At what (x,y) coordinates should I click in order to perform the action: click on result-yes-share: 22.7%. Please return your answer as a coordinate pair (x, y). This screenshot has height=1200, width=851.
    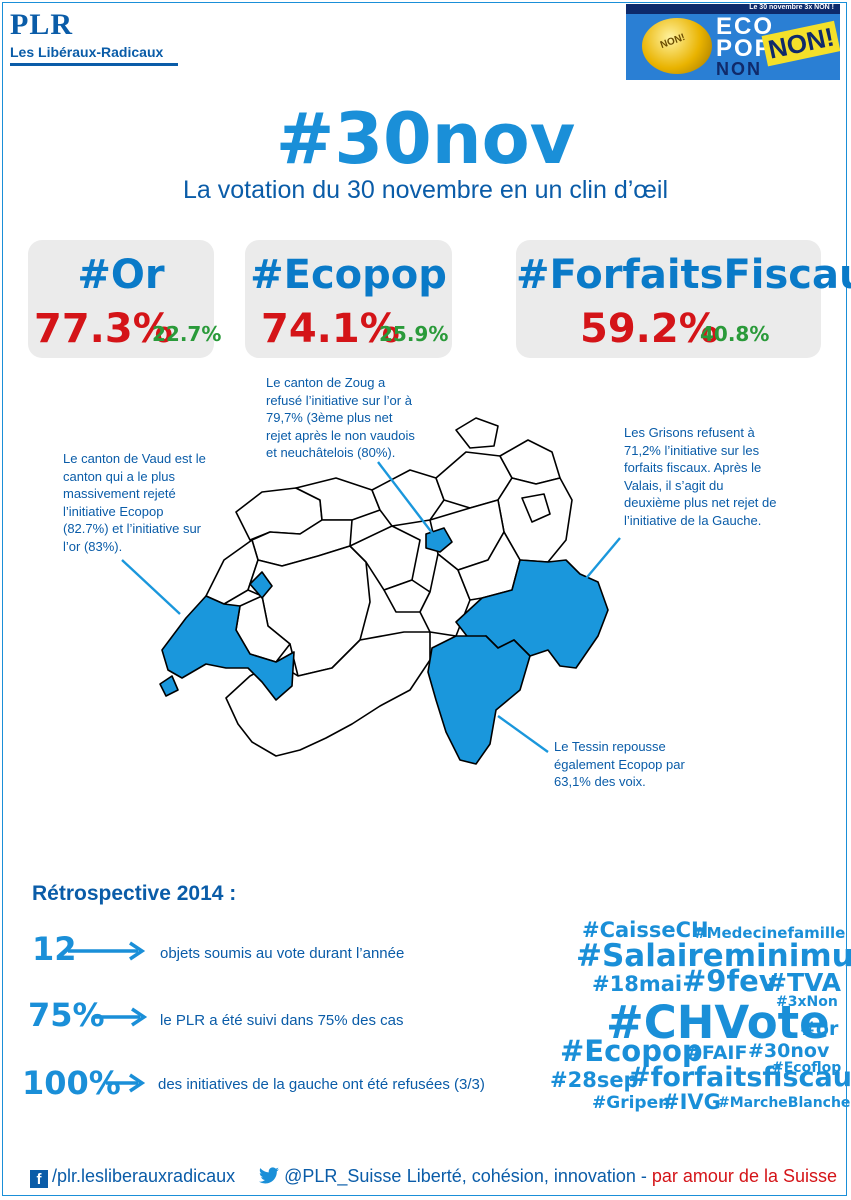
    Looking at the image, I should click on (187, 334).